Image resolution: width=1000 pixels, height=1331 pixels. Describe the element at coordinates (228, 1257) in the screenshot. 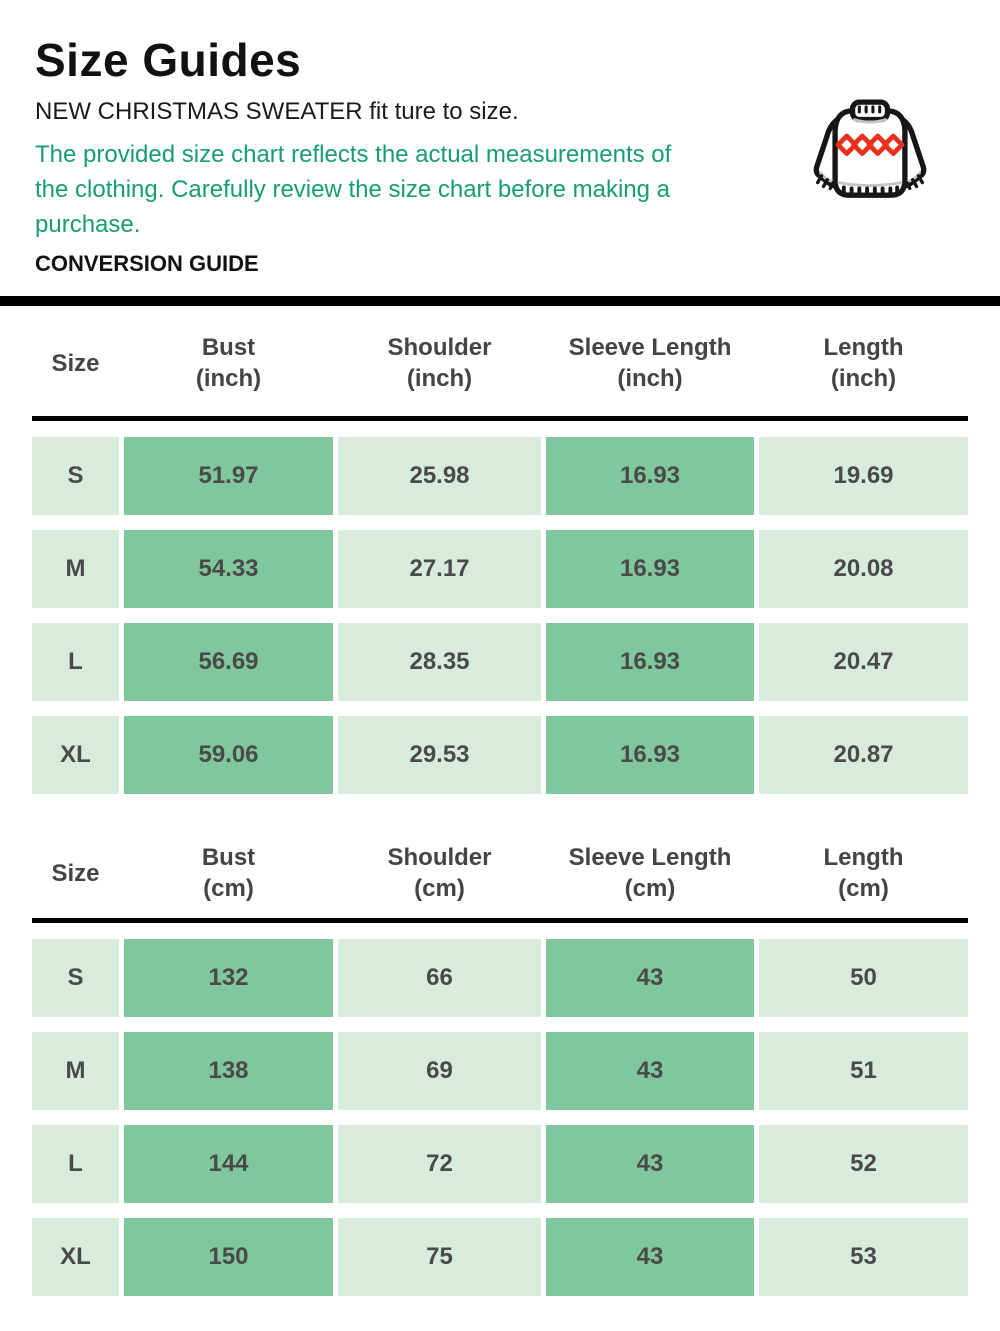

I see `bust-cell: 150` at that location.